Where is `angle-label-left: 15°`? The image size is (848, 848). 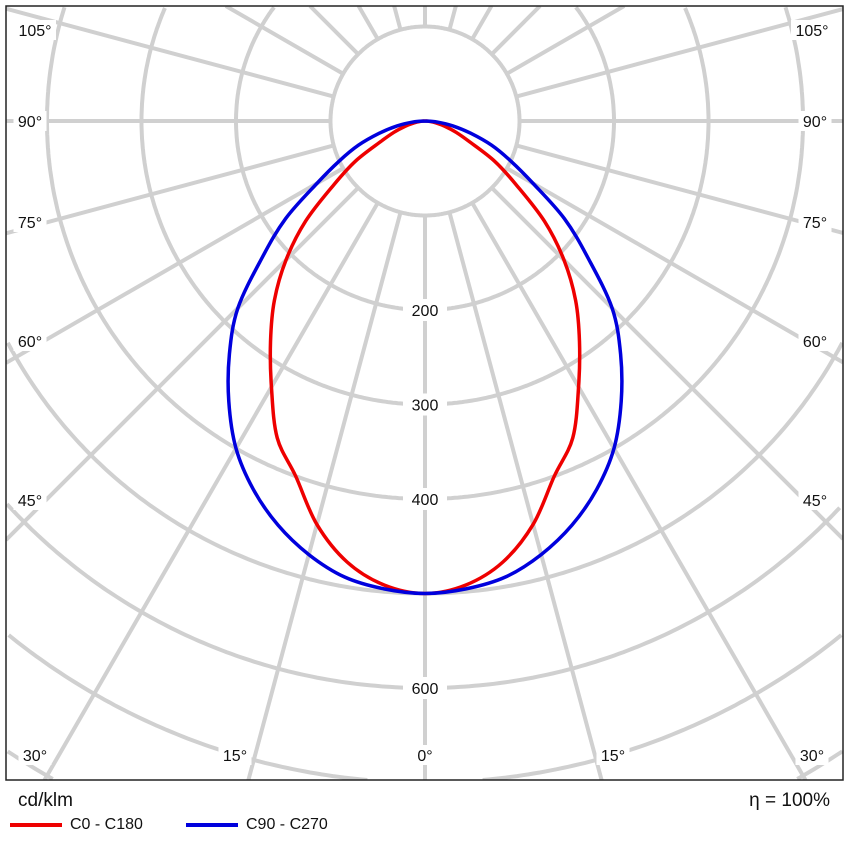
angle-label-left: 15° is located at coordinates (235, 756).